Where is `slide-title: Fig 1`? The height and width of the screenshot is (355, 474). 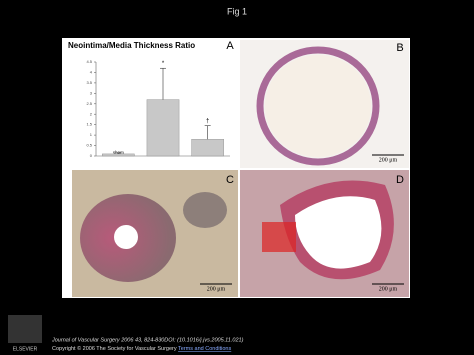 slide-title: Fig 1 is located at coordinates (237, 11).